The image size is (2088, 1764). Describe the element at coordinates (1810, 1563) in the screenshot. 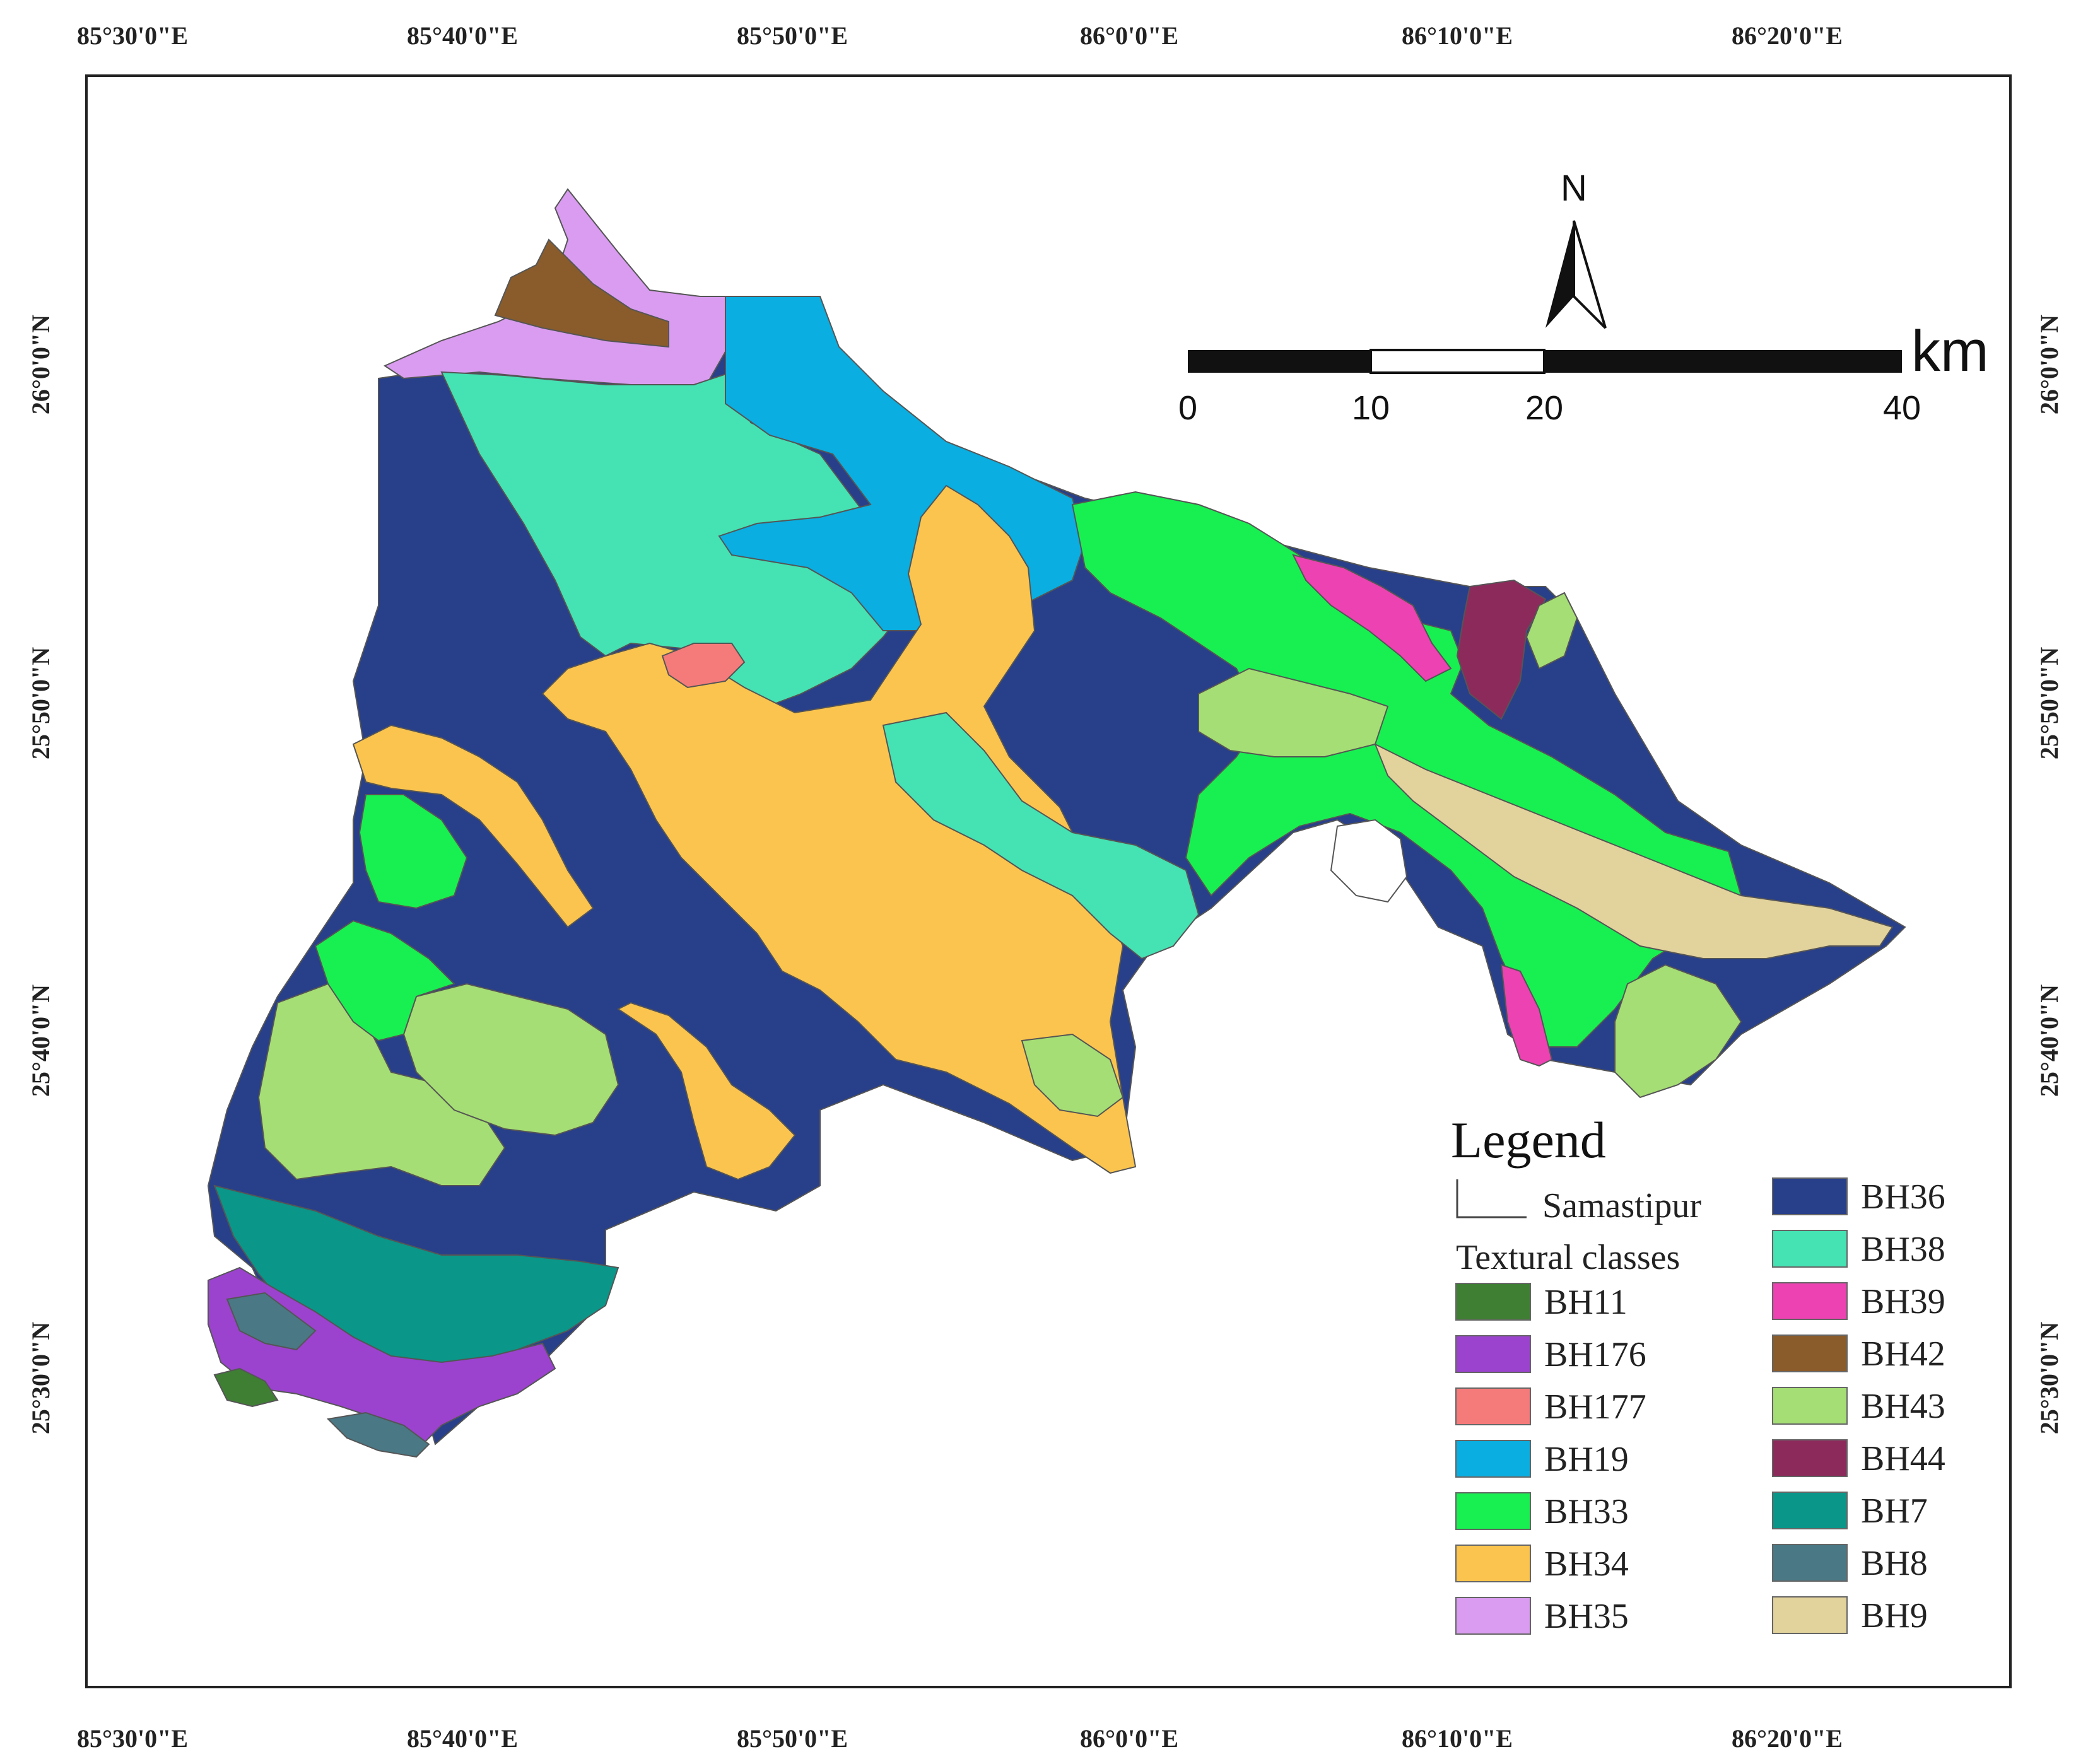

I see `legend-swatch-bh8` at that location.